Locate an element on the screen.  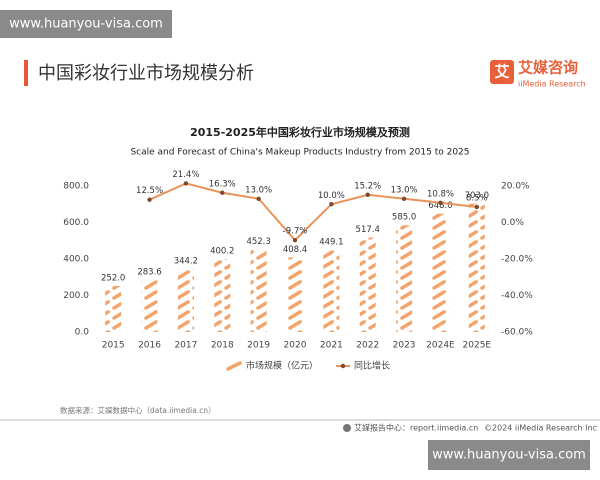
y2-tick-label: 0.0% is located at coordinates (512, 223).